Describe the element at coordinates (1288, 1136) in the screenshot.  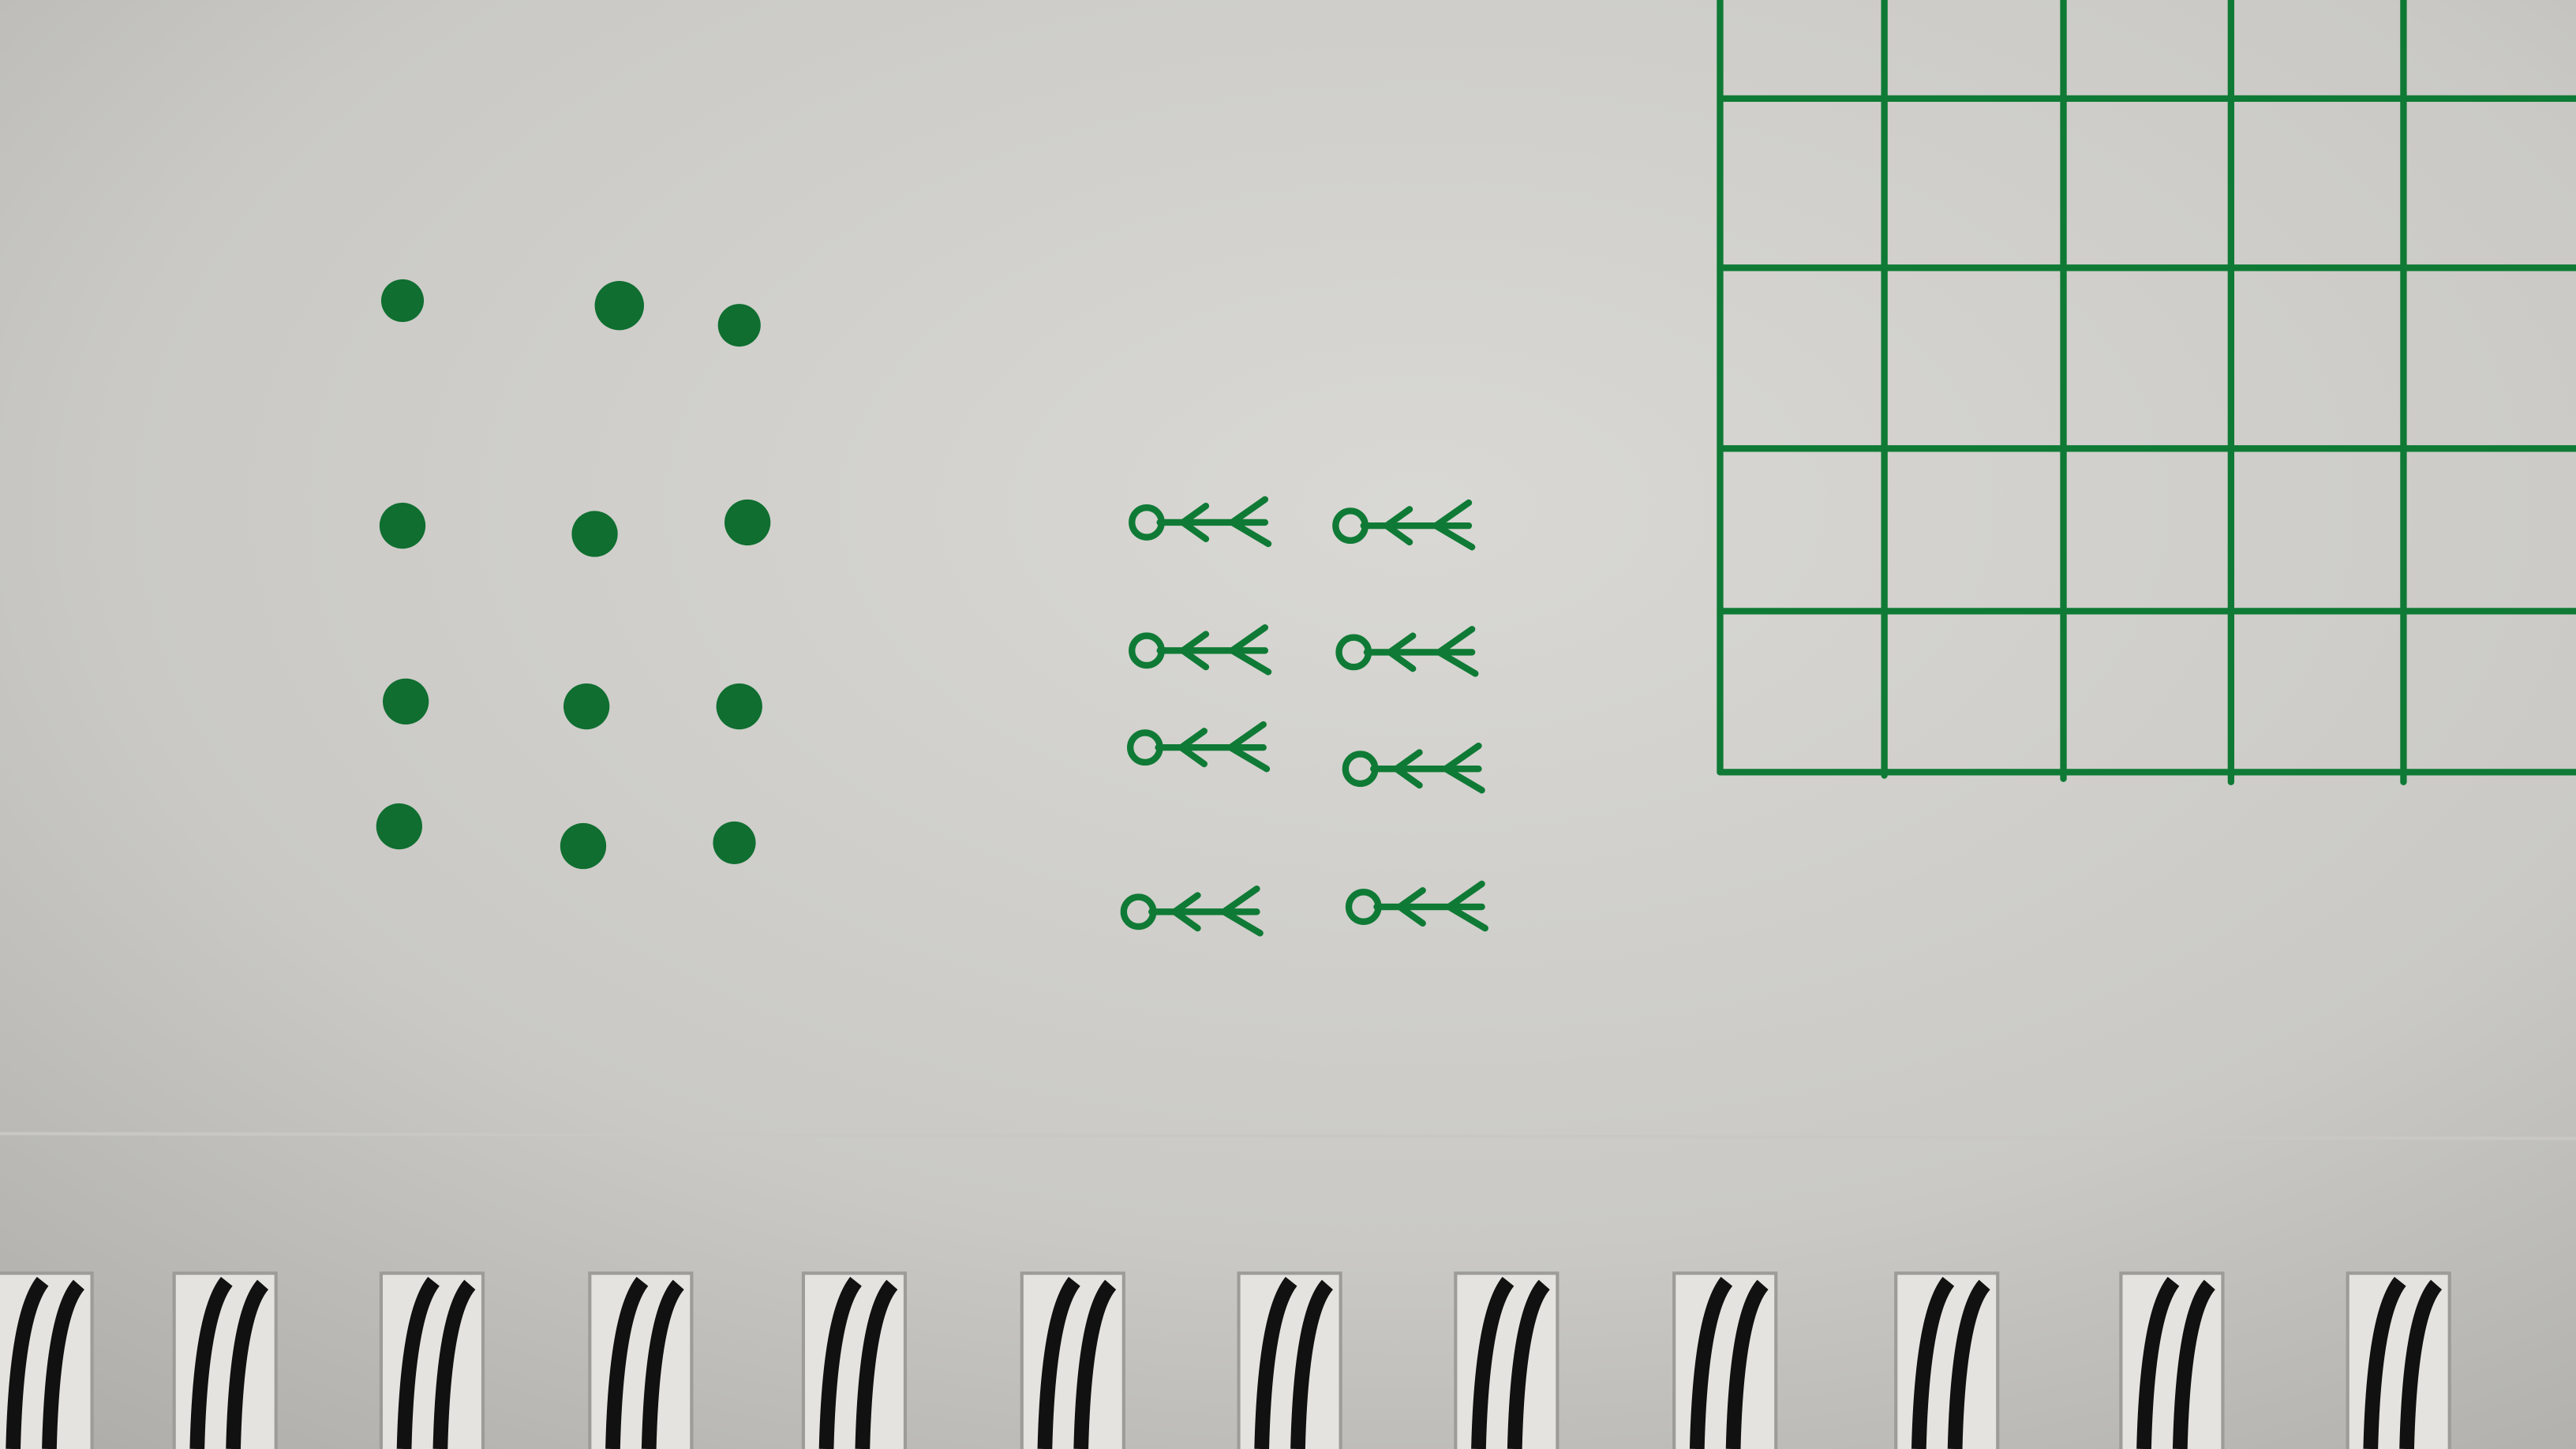
I see `perforation` at that location.